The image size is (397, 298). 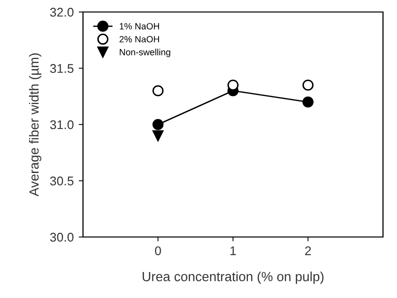 What do you see at coordinates (62, 12) in the screenshot?
I see `y-tick-label: 32.0` at bounding box center [62, 12].